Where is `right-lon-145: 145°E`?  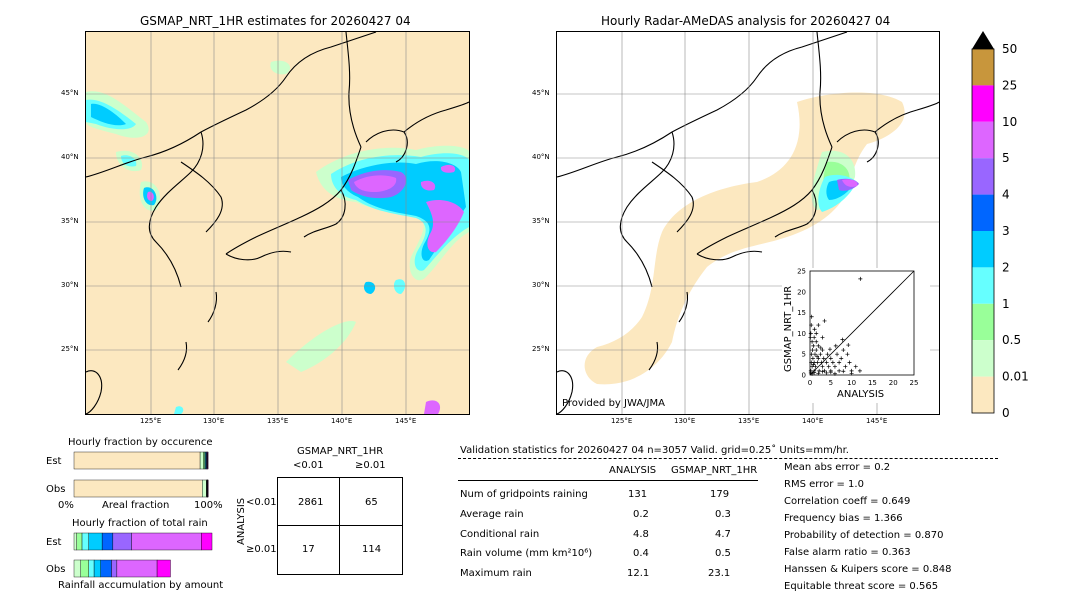
right-lon-145: 145°E is located at coordinates (877, 421).